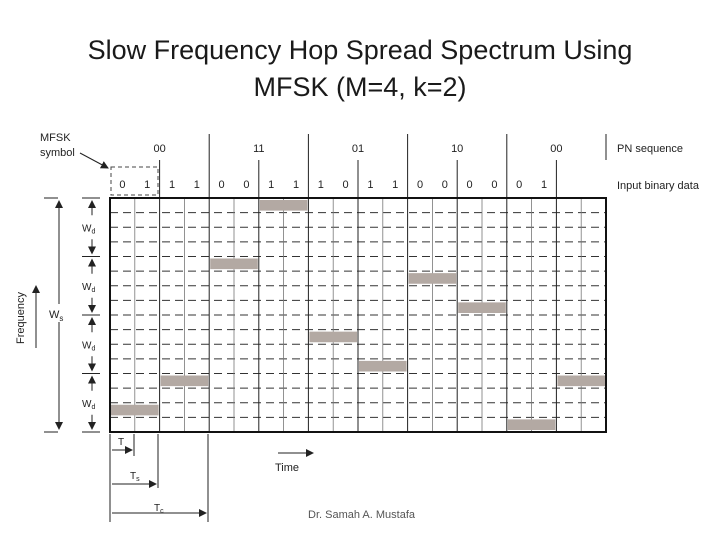 The height and width of the screenshot is (540, 720). Describe the element at coordinates (55, 138) in the screenshot. I see `mfsk-symbol-label-line1: MFSK` at that location.